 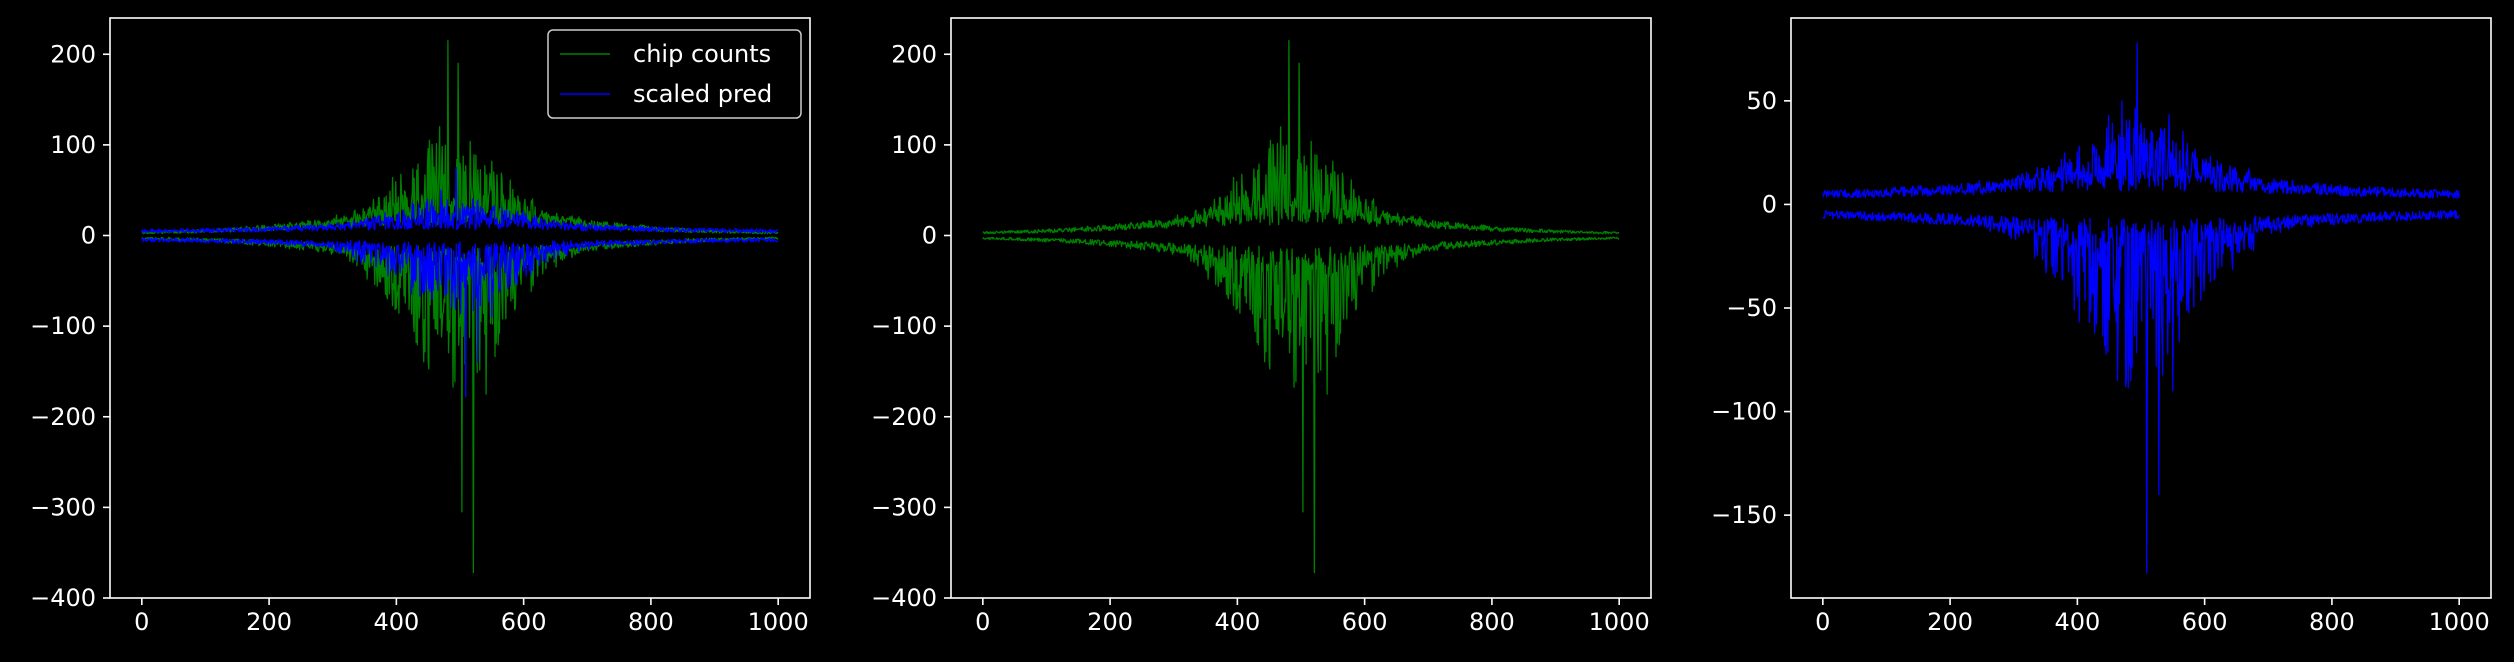 What do you see at coordinates (1761, 101) in the screenshot?
I see `y-tick-label: 50` at bounding box center [1761, 101].